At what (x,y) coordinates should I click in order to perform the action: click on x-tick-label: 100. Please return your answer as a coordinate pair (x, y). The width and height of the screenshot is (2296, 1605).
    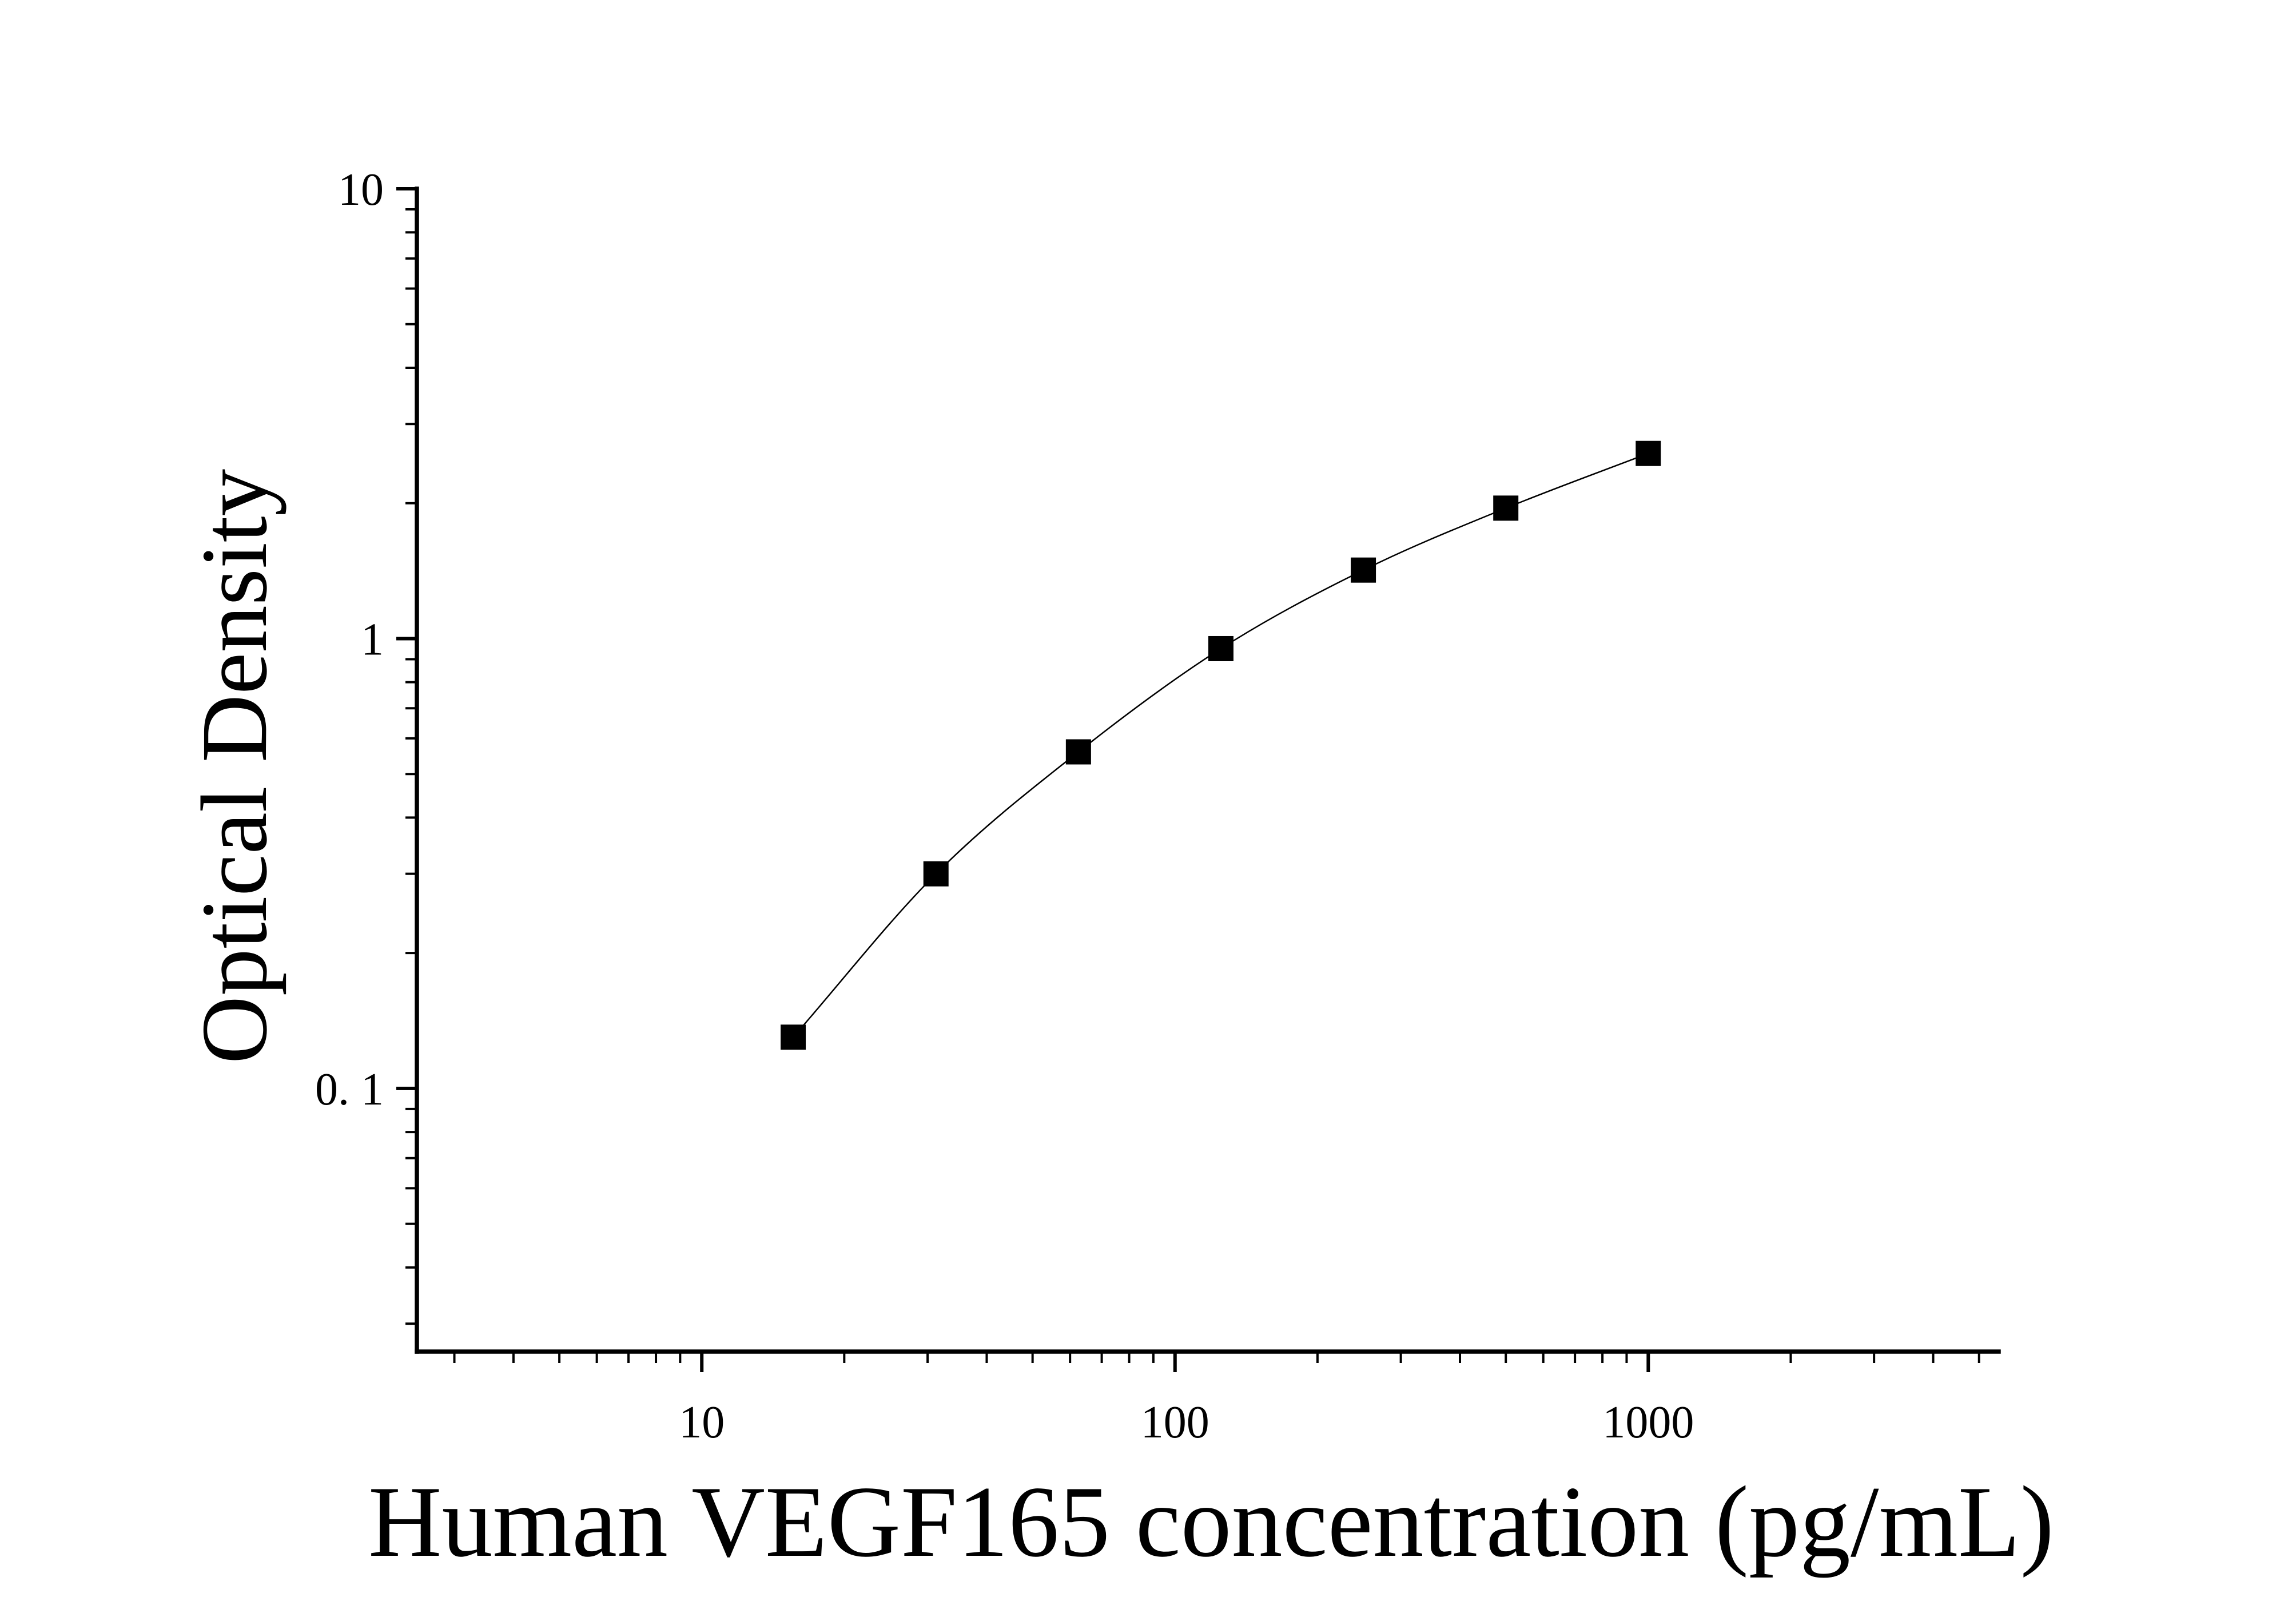
    Looking at the image, I should click on (1175, 1422).